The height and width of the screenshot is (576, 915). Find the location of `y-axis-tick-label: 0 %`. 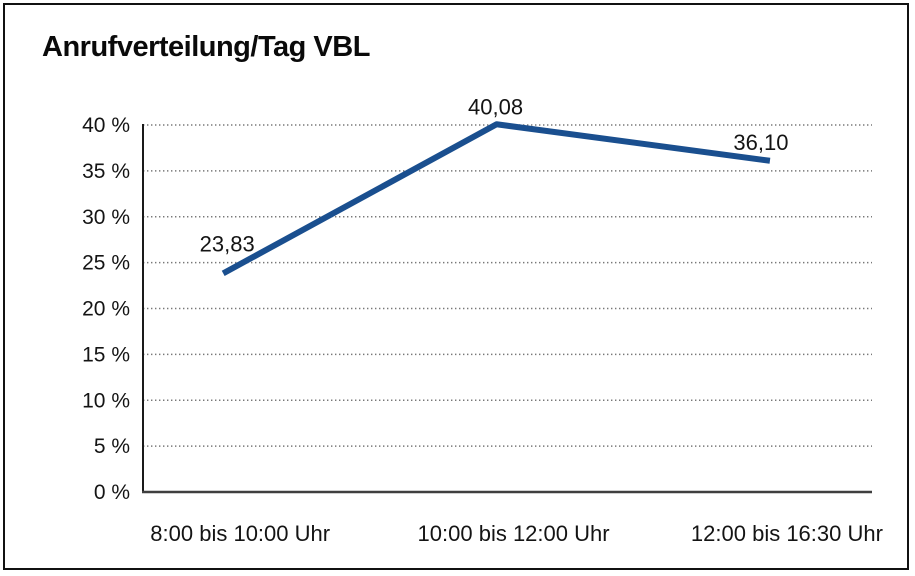

y-axis-tick-label: 0 % is located at coordinates (112, 492).